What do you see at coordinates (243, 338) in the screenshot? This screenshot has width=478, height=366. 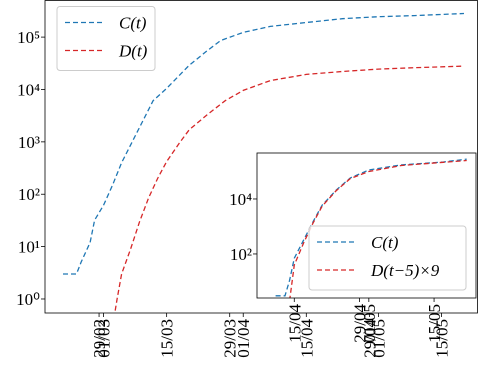 I see `x-tick-label: 01/04` at bounding box center [243, 338].